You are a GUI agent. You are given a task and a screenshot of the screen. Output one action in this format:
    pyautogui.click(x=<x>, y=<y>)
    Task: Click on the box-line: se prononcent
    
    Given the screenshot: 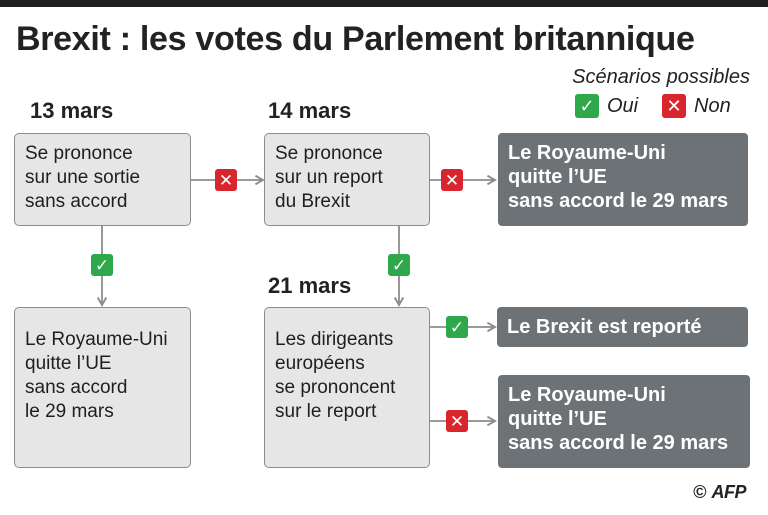 What is the action you would take?
    pyautogui.click(x=335, y=387)
    